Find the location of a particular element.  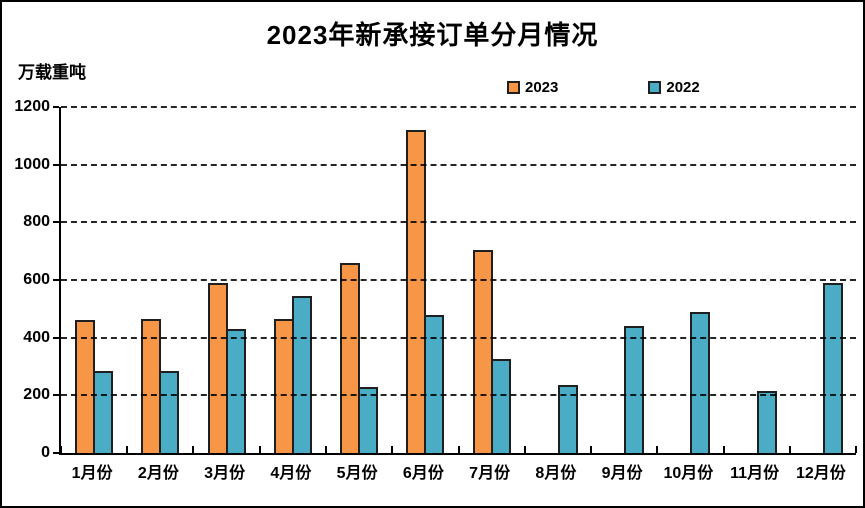

bar-group-1月份 is located at coordinates (94, 280).